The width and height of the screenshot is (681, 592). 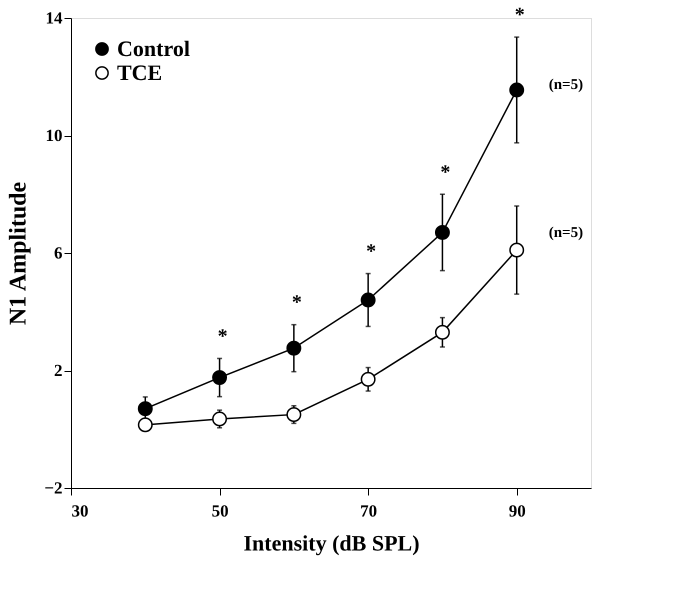 I want to click on y-axis-title: N1 Amplitude, so click(x=18, y=253).